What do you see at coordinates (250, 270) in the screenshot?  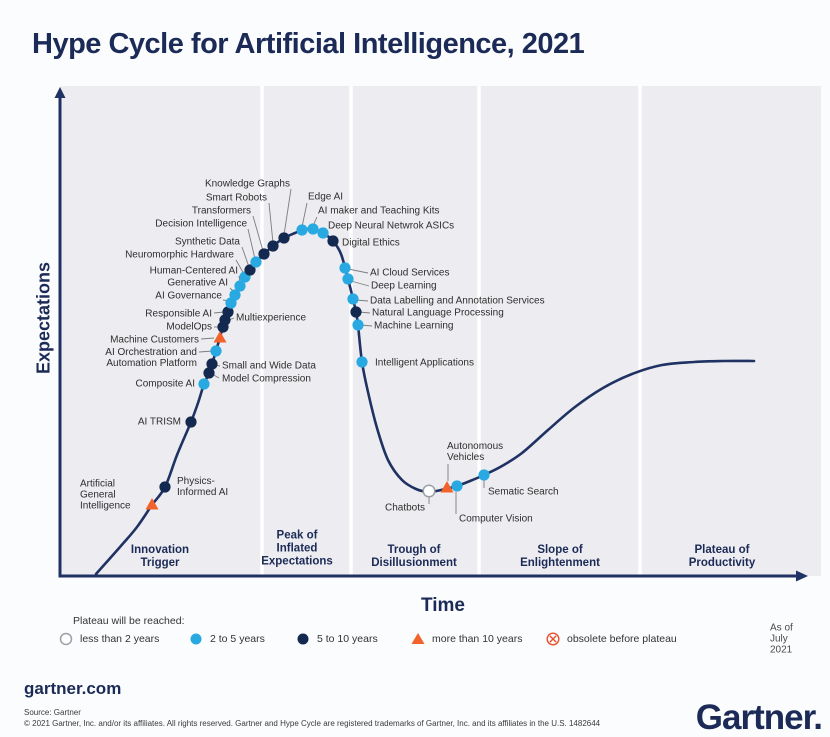 I see `synthetic-data-marker` at bounding box center [250, 270].